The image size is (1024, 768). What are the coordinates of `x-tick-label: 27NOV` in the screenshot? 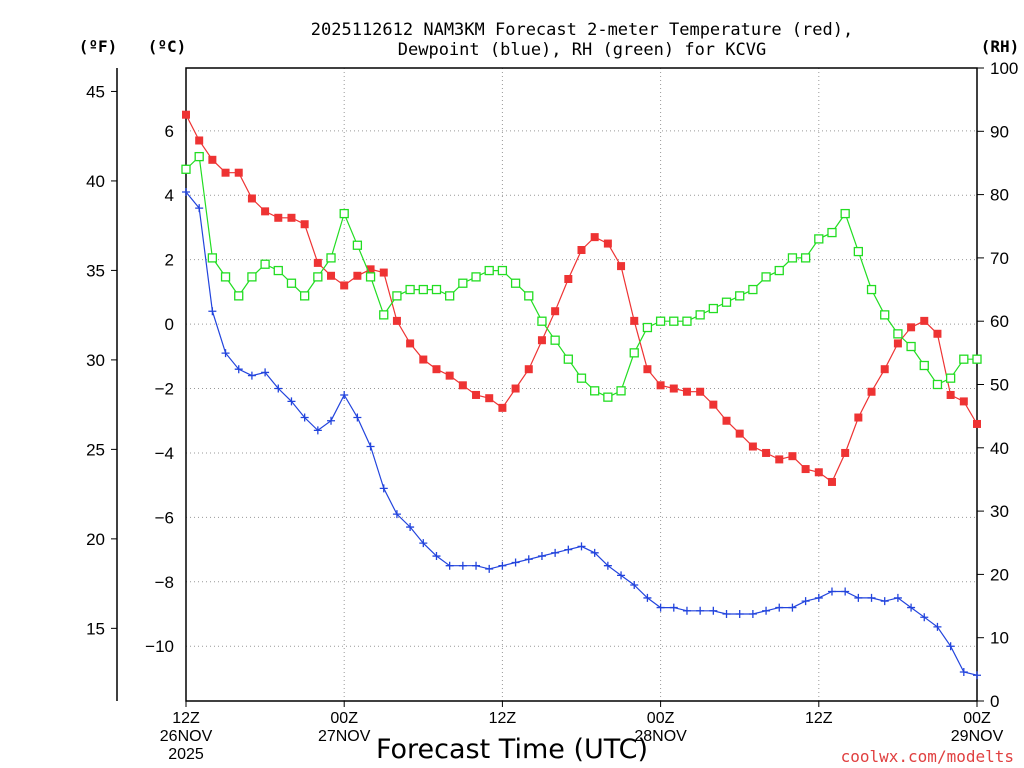 It's located at (344, 736).